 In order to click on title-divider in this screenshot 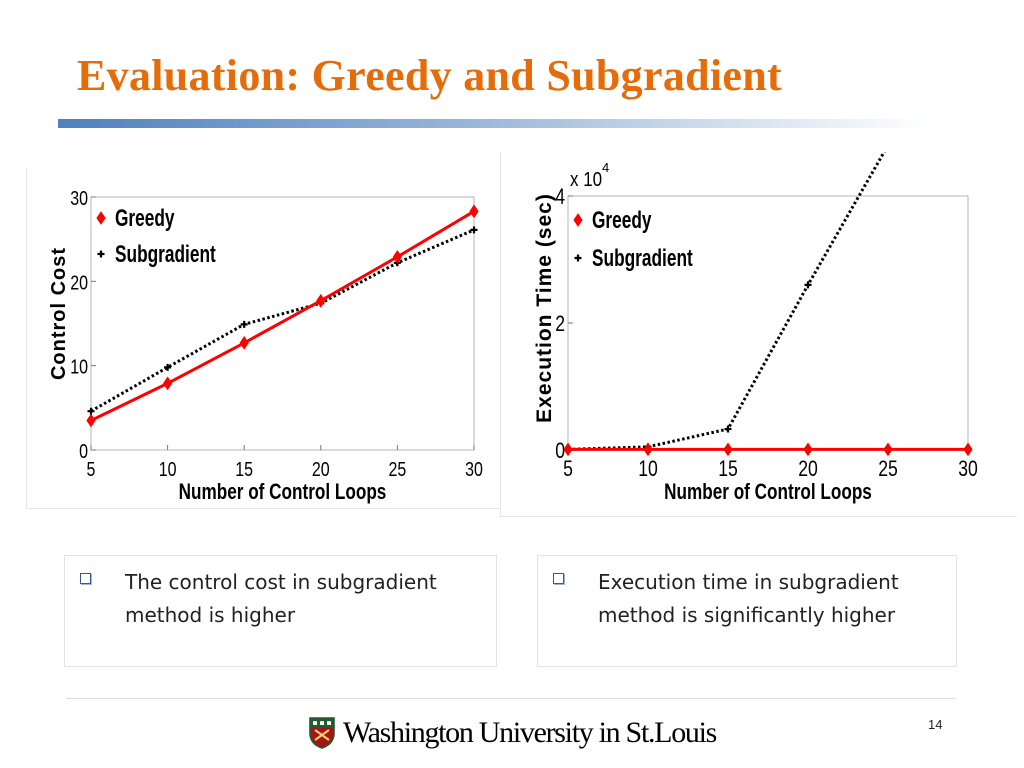, I will do `click(494, 123)`.